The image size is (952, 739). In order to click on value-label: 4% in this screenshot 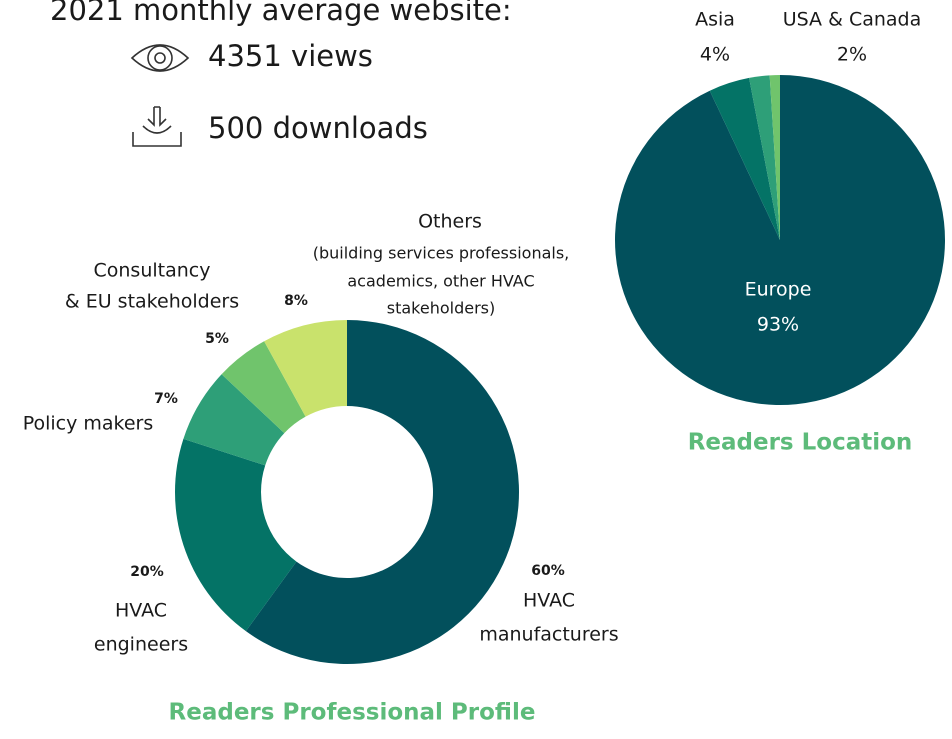, I will do `click(715, 55)`.